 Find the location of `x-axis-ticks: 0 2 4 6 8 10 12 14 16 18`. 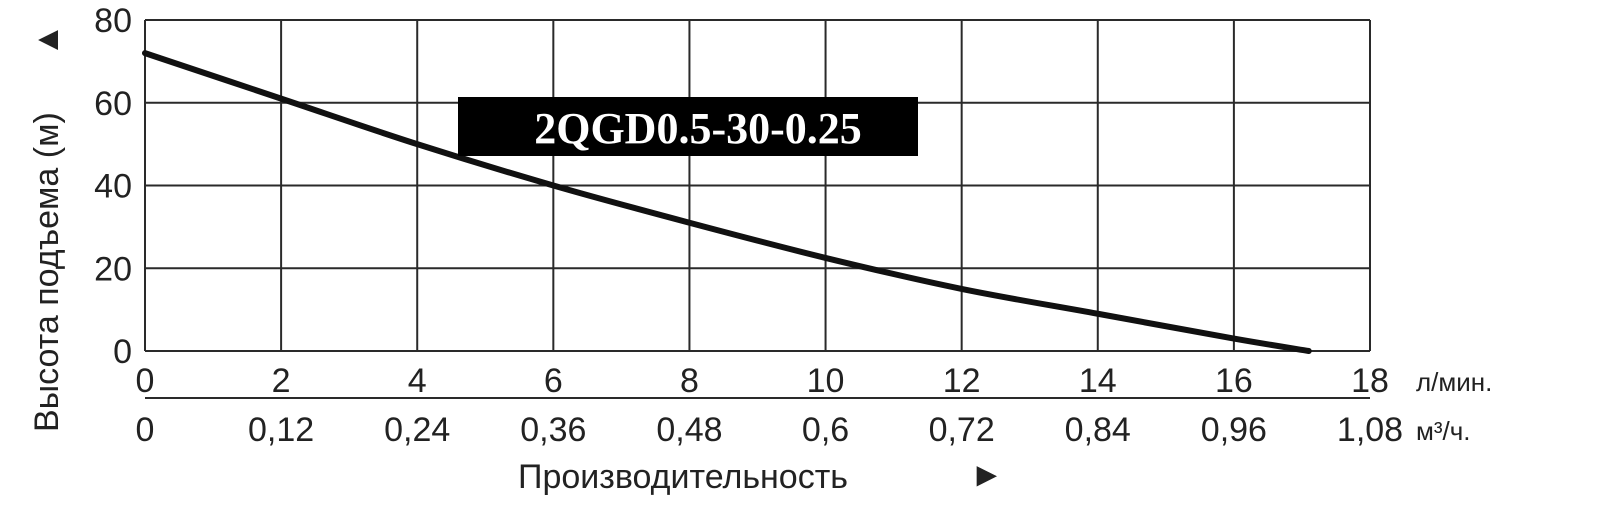

x-axis-ticks: 0 2 4 6 8 10 12 14 16 18 is located at coordinates (762, 381).